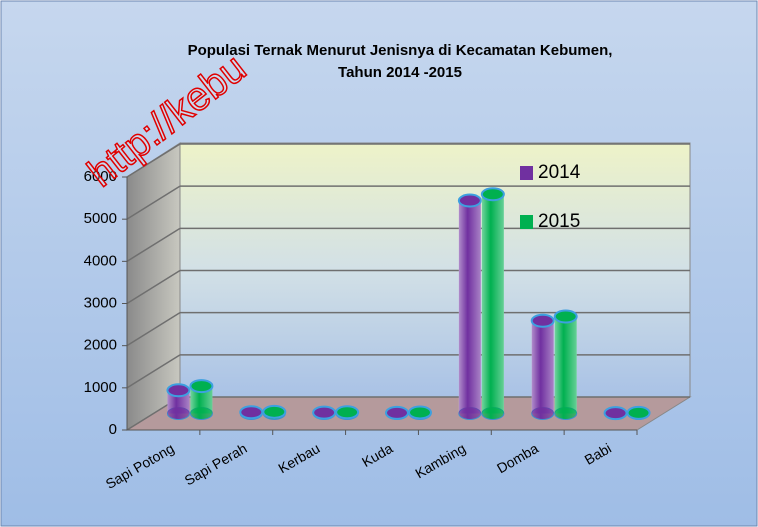 This screenshot has height=527, width=758. What do you see at coordinates (559, 172) in the screenshot?
I see `legend-label: 2014` at bounding box center [559, 172].